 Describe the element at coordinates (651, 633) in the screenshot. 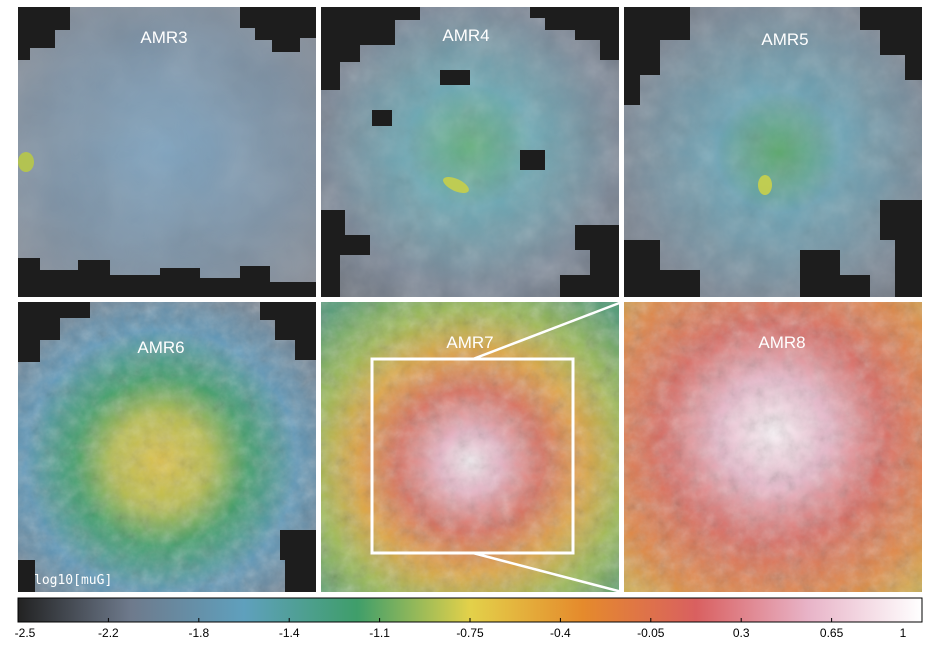

I see `colorbar-tick-label: -0.05` at that location.